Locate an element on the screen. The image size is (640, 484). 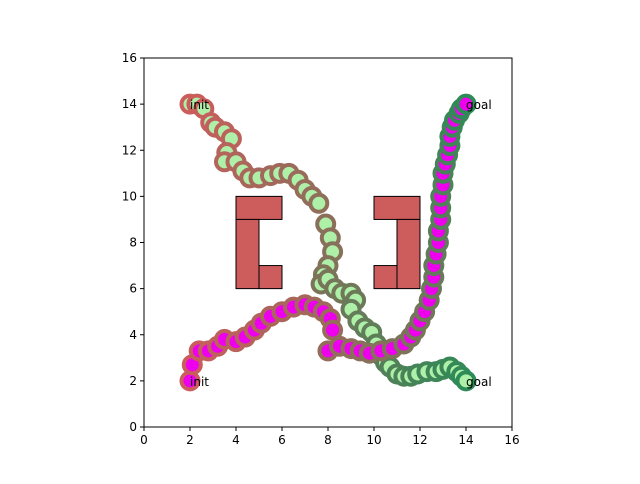
x-tick-label: 6 is located at coordinates (282, 440).